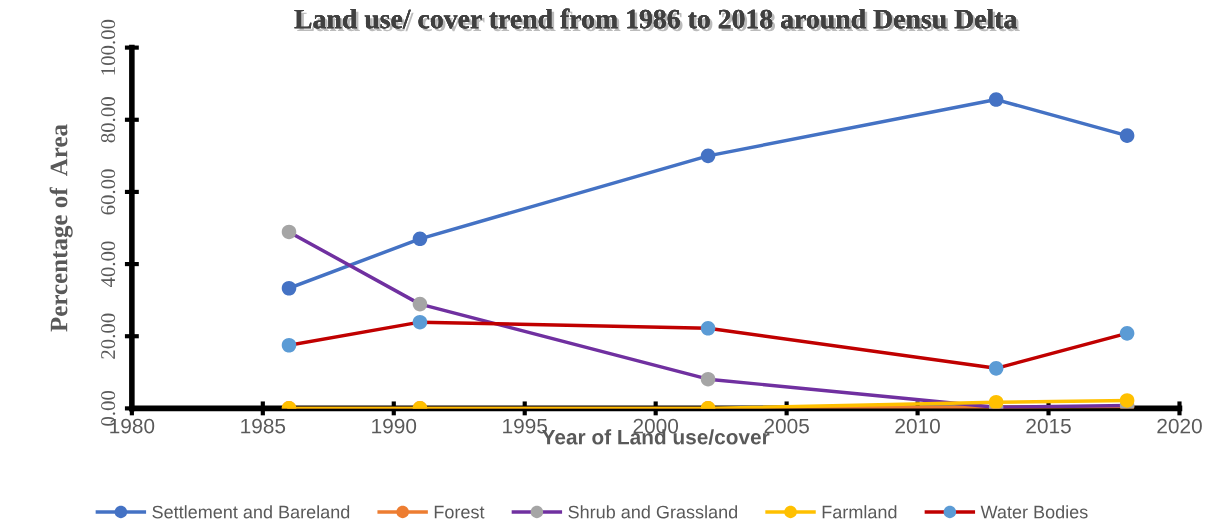  I want to click on x-tick-label: 2010, so click(917, 426).